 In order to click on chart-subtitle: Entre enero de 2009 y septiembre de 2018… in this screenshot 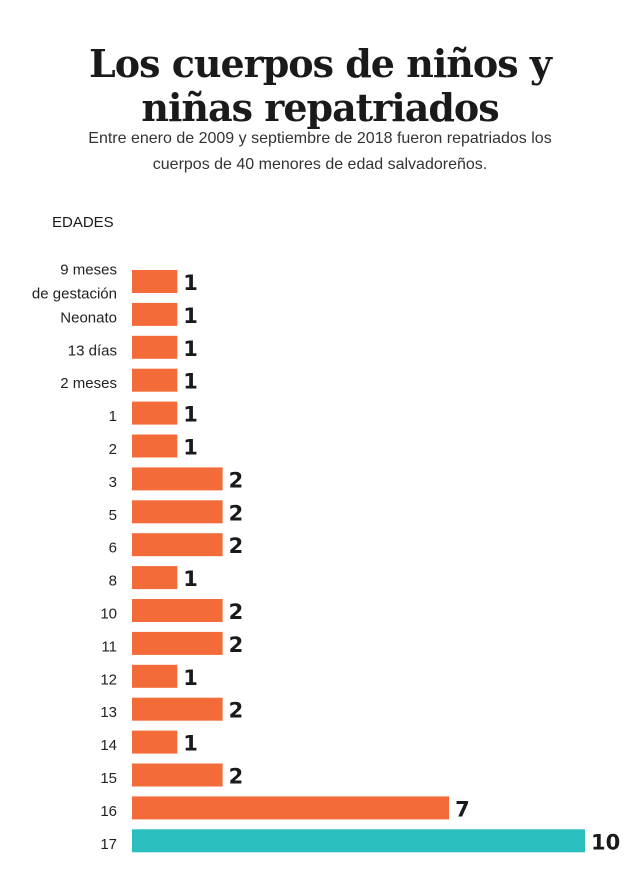, I will do `click(320, 152)`.